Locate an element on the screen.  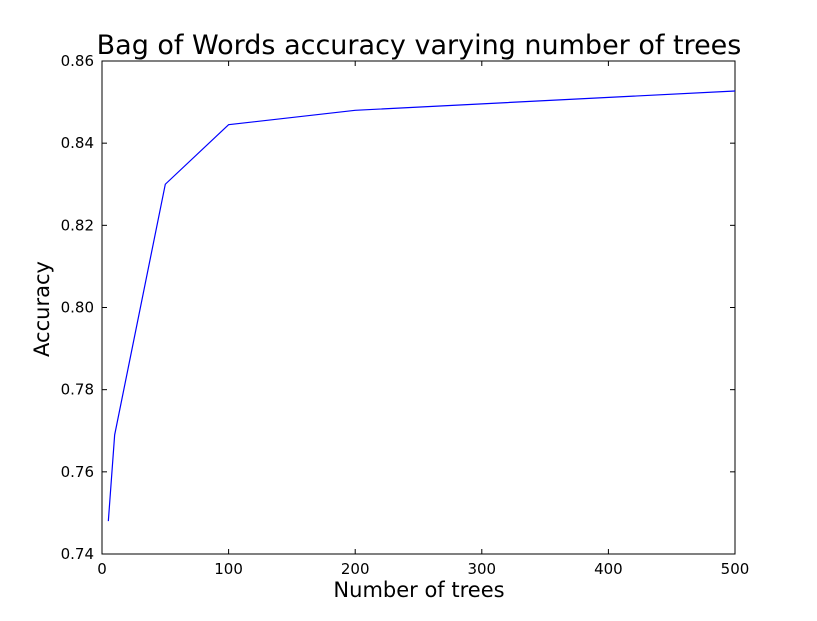
y-tick-label: 0.84 is located at coordinates (77, 143).